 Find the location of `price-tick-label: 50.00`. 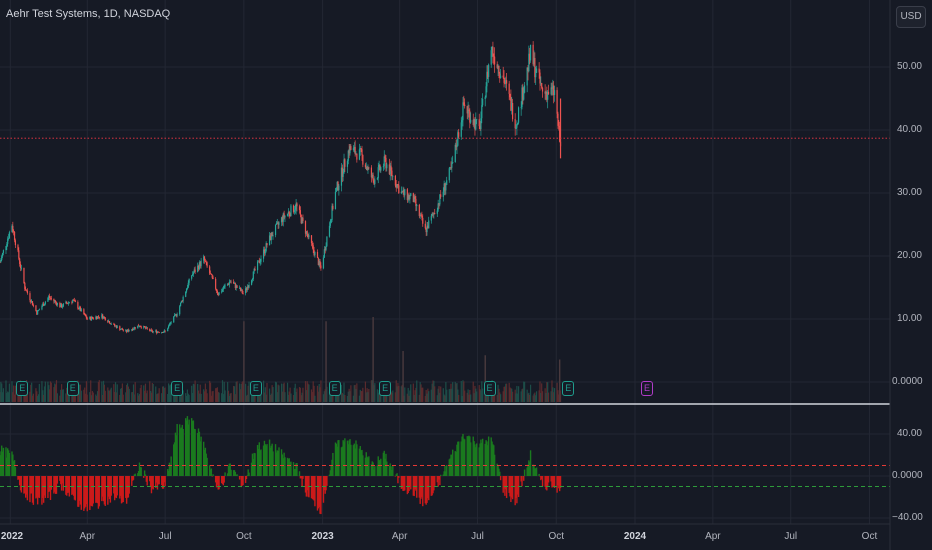

price-tick-label: 50.00 is located at coordinates (909, 66).